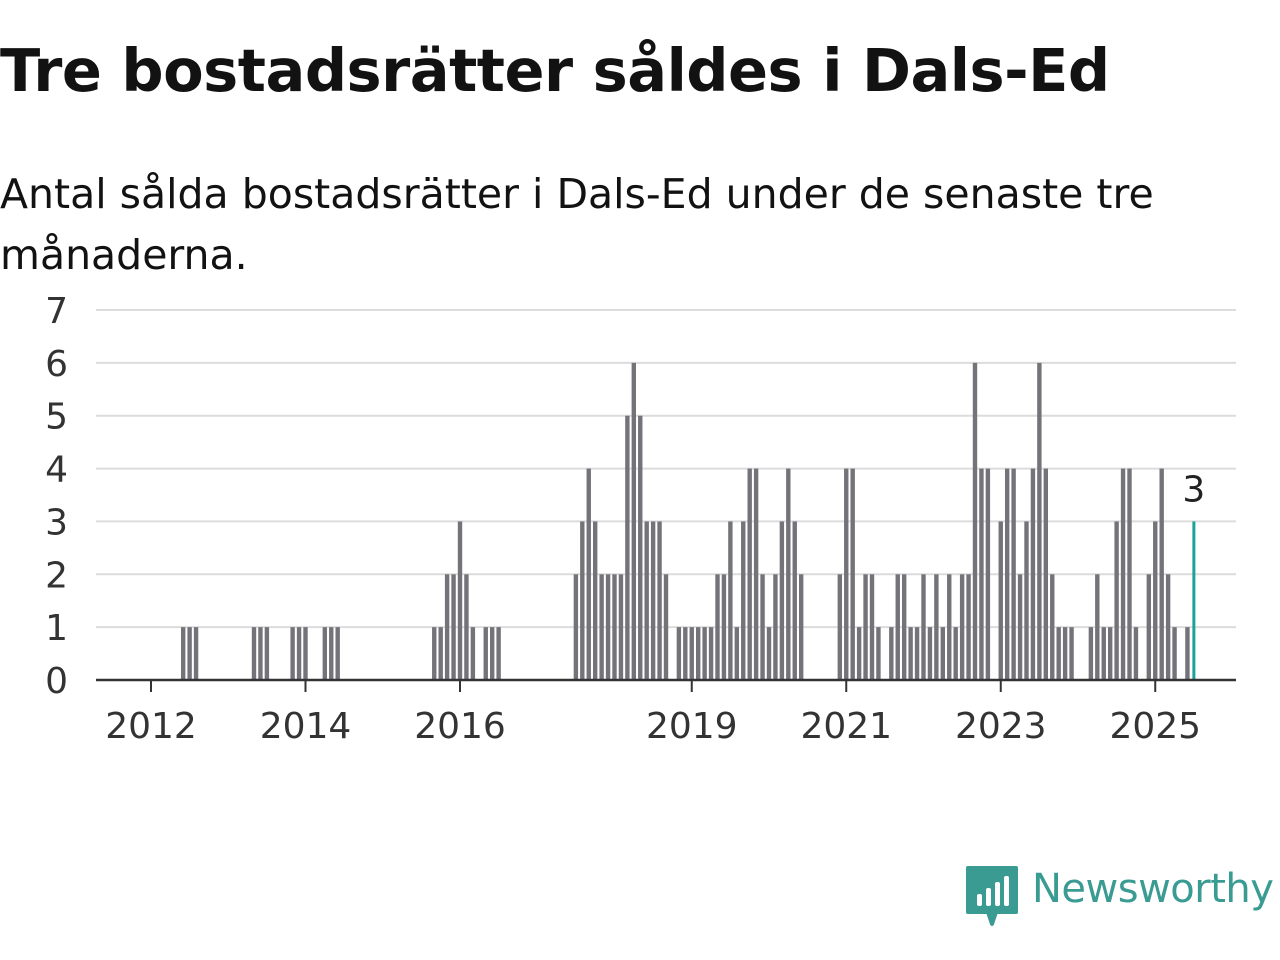 The width and height of the screenshot is (1280, 960). I want to click on x-axis-ticks: 2012 2014 2016 2019 2021 2023 2025, so click(653, 713).